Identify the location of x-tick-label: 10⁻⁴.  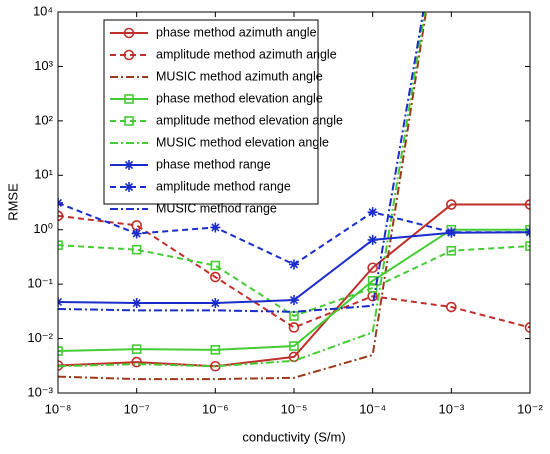
(372, 408).